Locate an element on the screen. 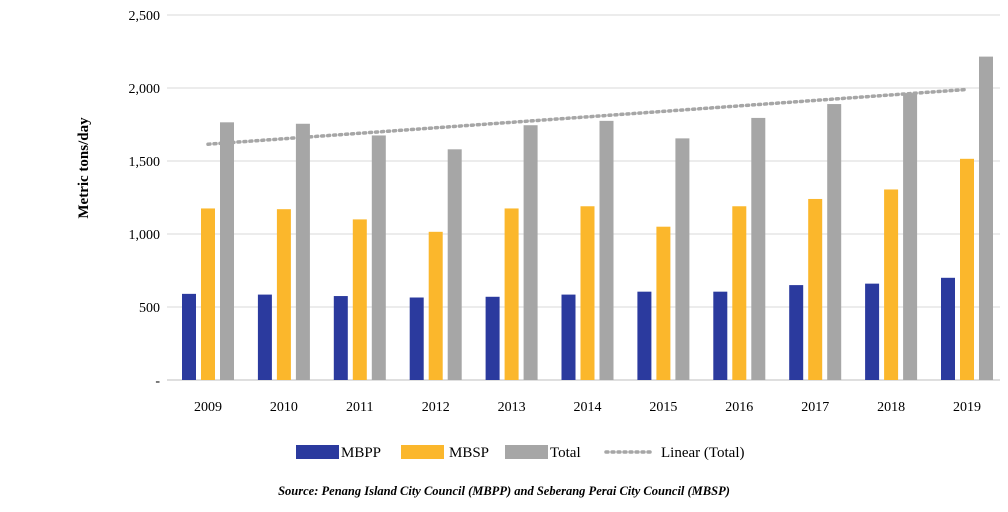 The image size is (1008, 512). y-tick-label: 1,000 is located at coordinates (145, 235).